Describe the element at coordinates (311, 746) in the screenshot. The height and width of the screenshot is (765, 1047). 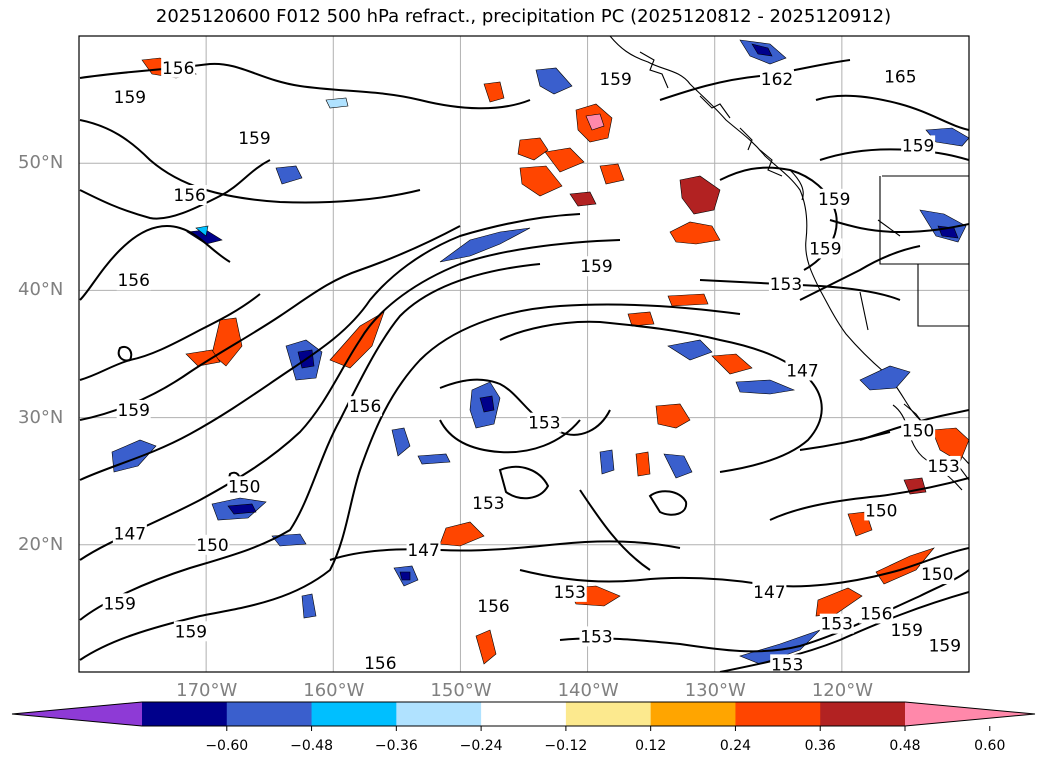
I see `colorbar-tick-label: −0.48` at that location.